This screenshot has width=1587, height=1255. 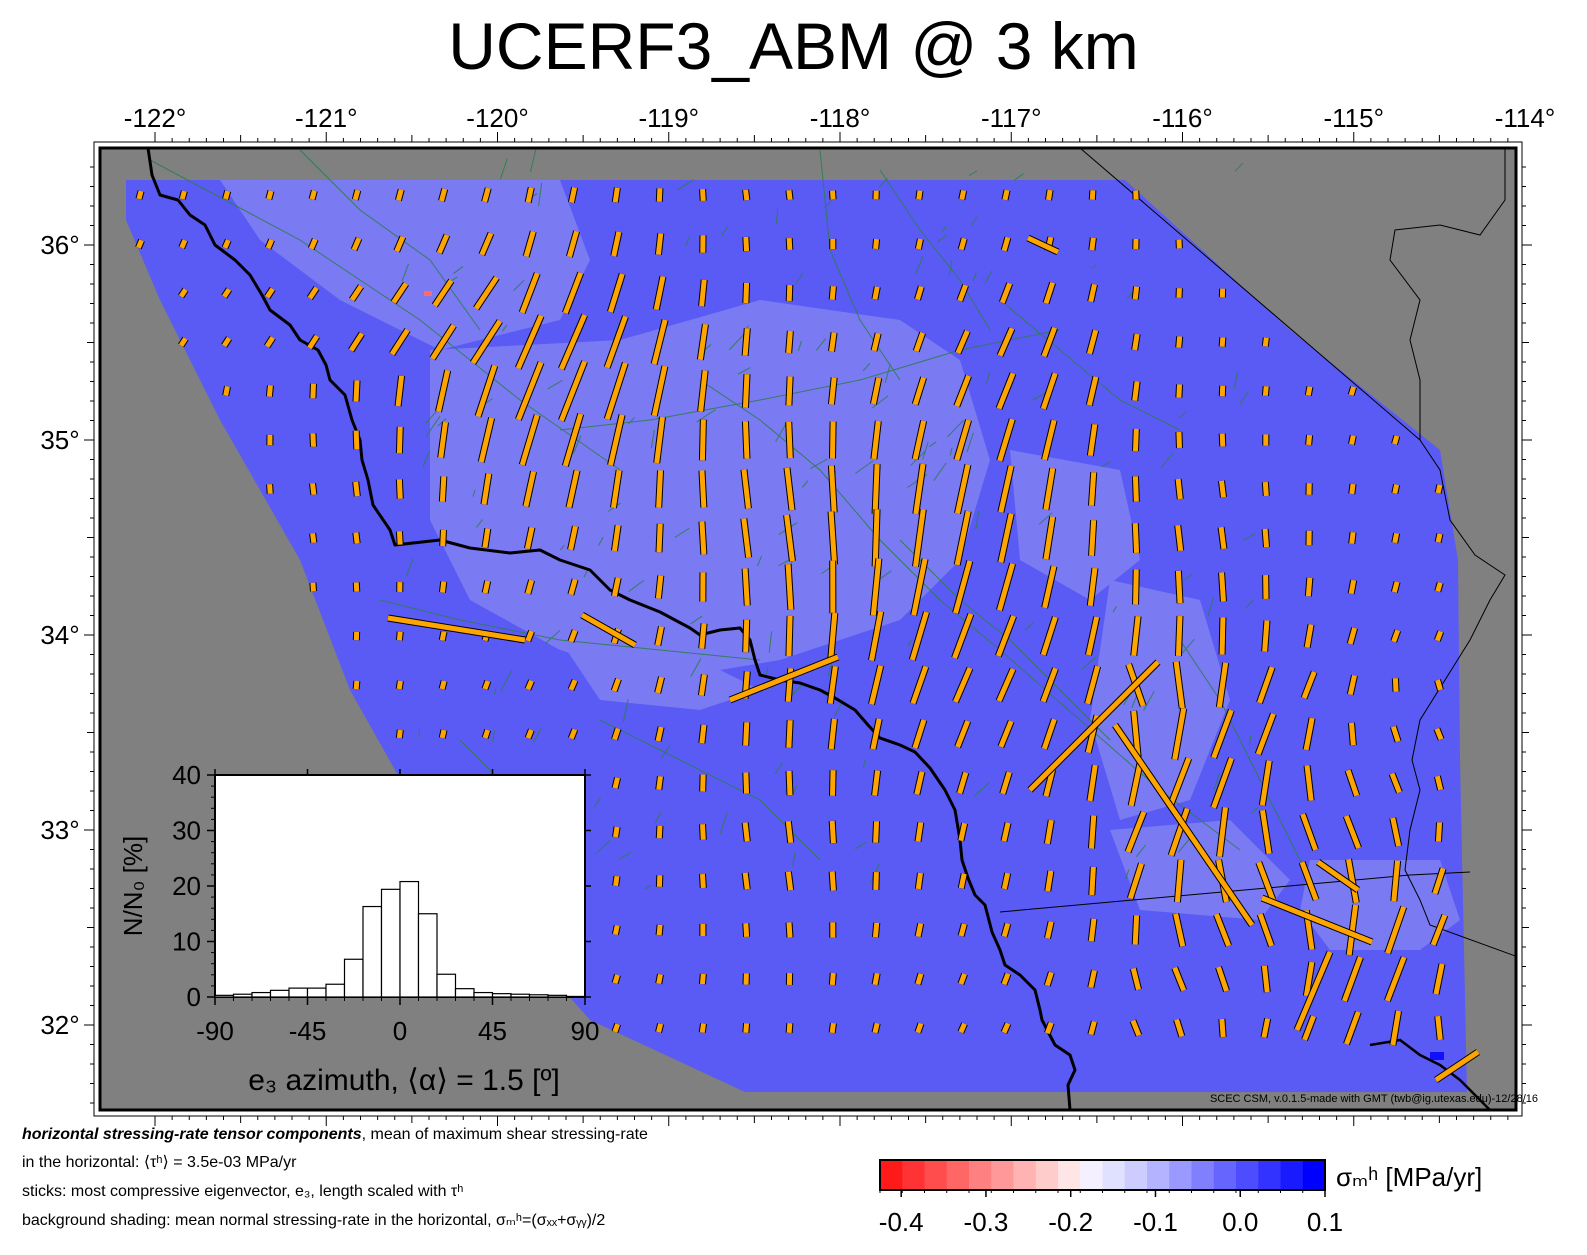 I want to click on lon-label: -115°, so click(x=1353, y=118).